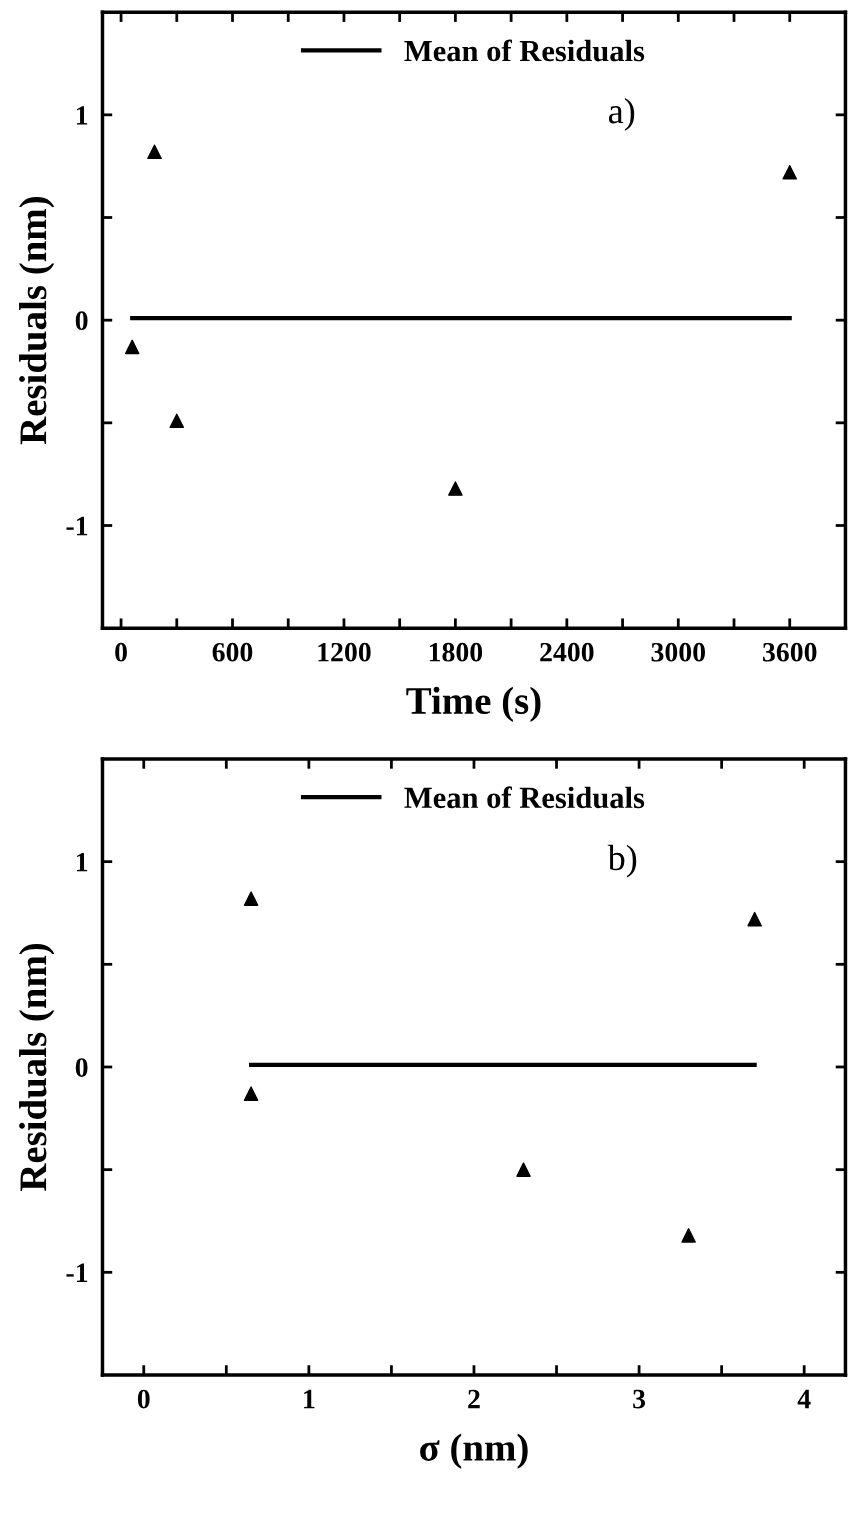 The height and width of the screenshot is (1521, 854). I want to click on annotation: b), so click(622, 861).